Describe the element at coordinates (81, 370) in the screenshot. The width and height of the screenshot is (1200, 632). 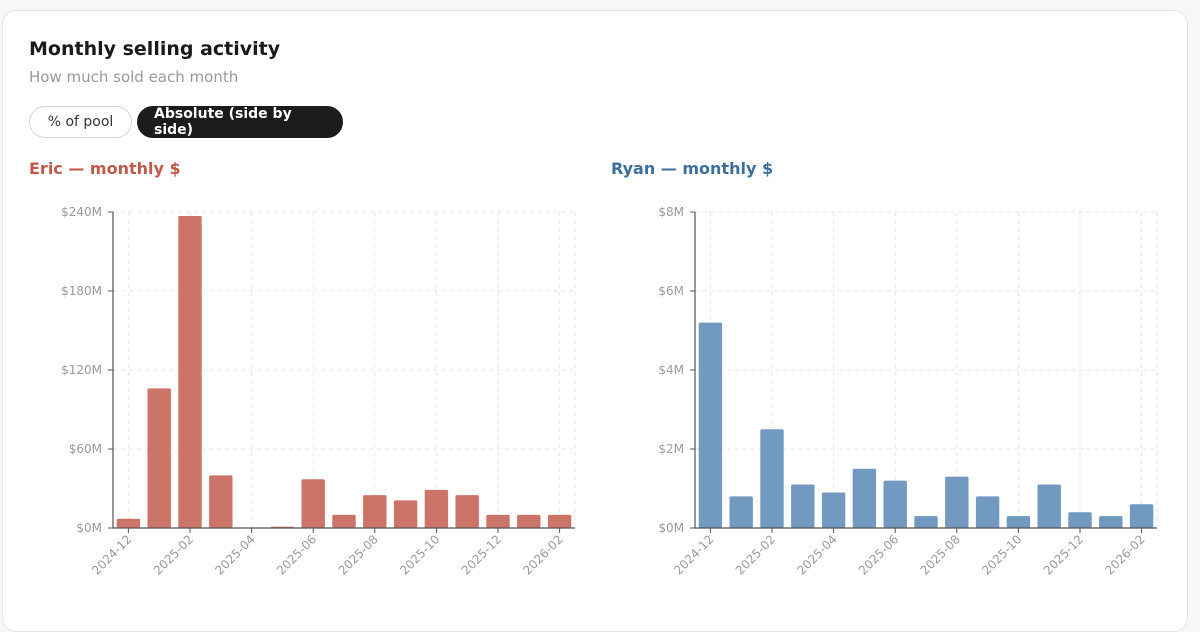
I see `eric-ytick-label: $120M` at that location.